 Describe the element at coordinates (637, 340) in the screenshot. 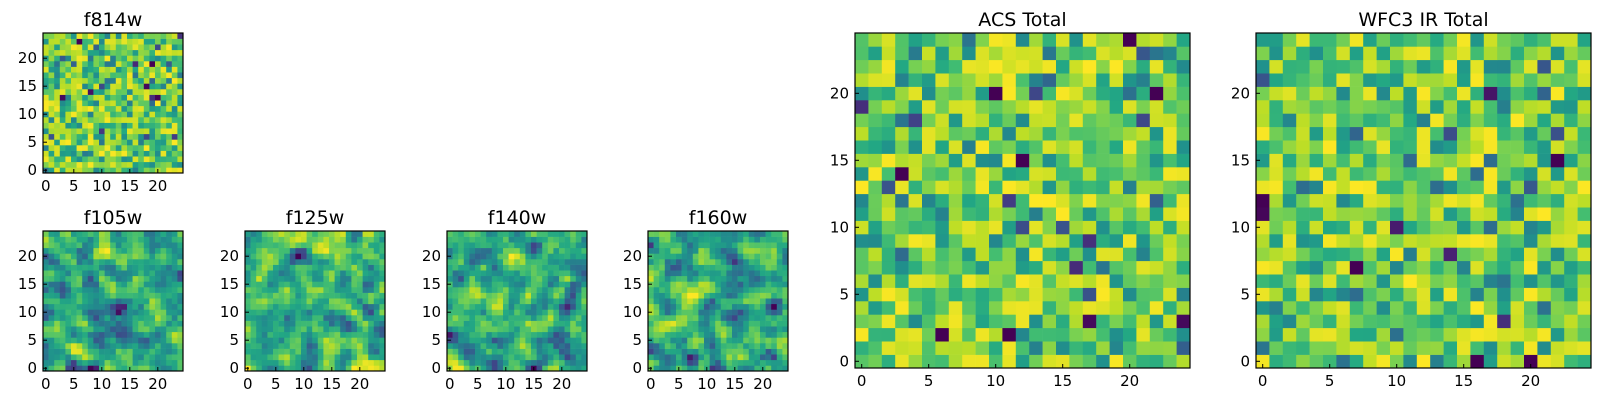

I see `y-tick-label: 5` at that location.